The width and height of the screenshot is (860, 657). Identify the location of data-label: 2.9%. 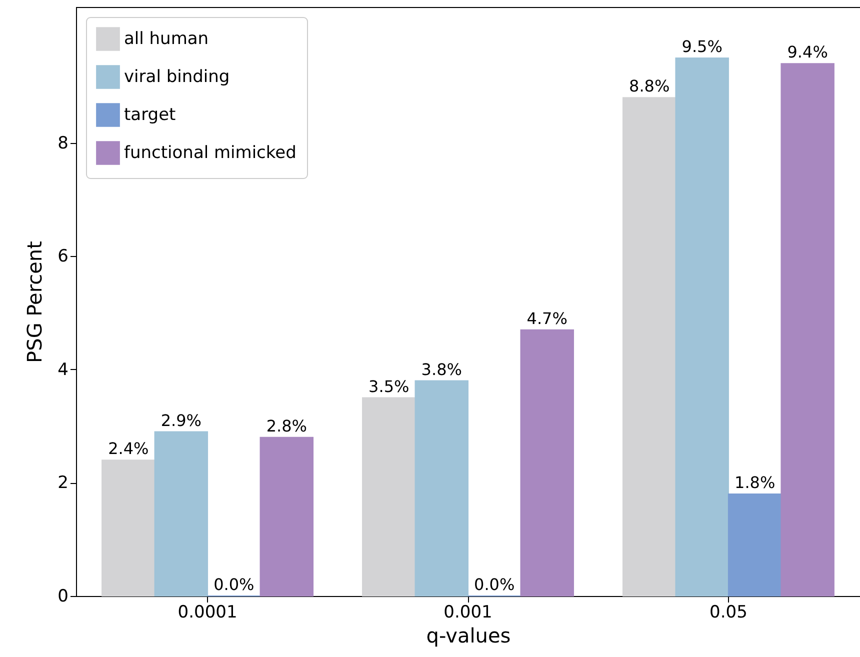
(181, 420).